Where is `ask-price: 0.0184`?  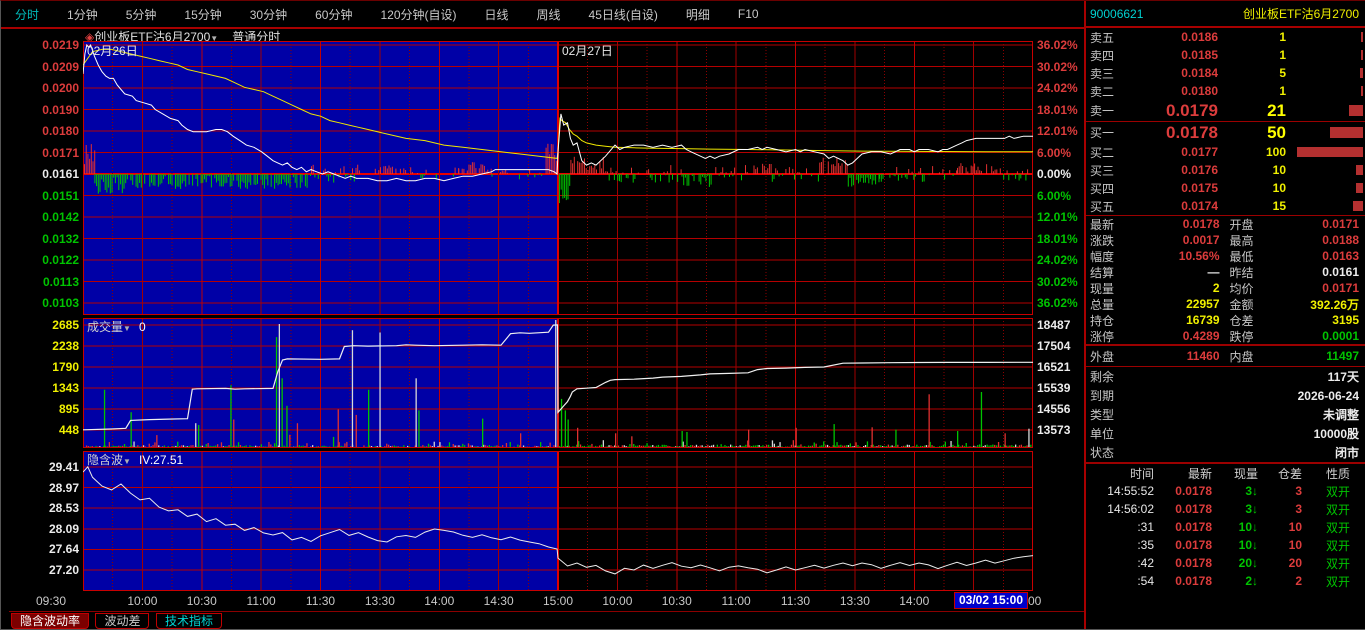
ask-price: 0.0184 is located at coordinates (1199, 73).